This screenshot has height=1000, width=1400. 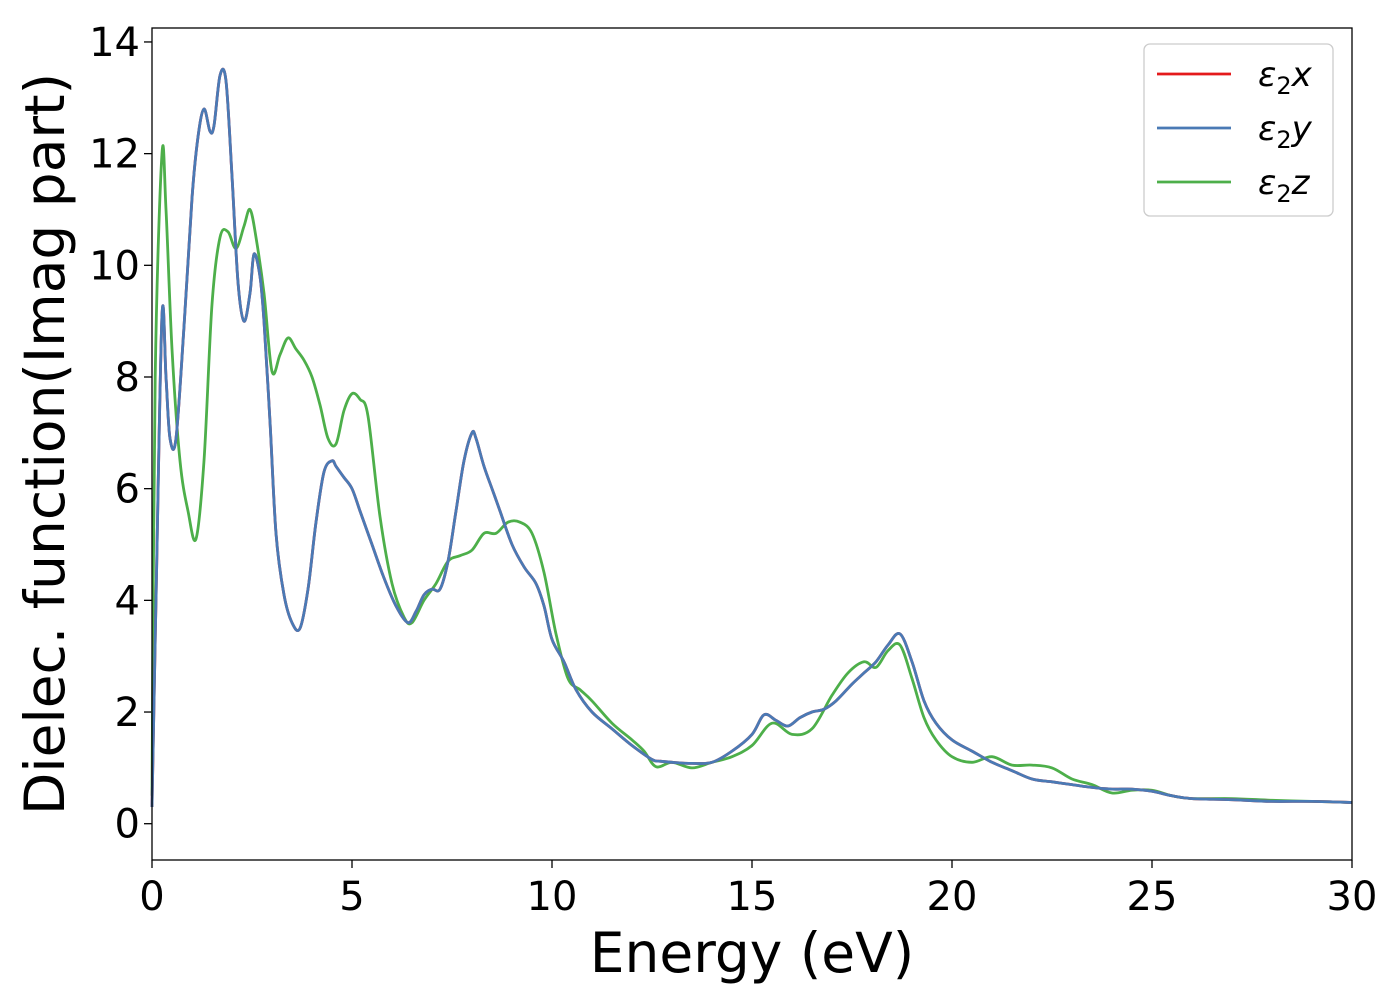 I want to click on y-tick-label: 10, so click(x=114, y=266).